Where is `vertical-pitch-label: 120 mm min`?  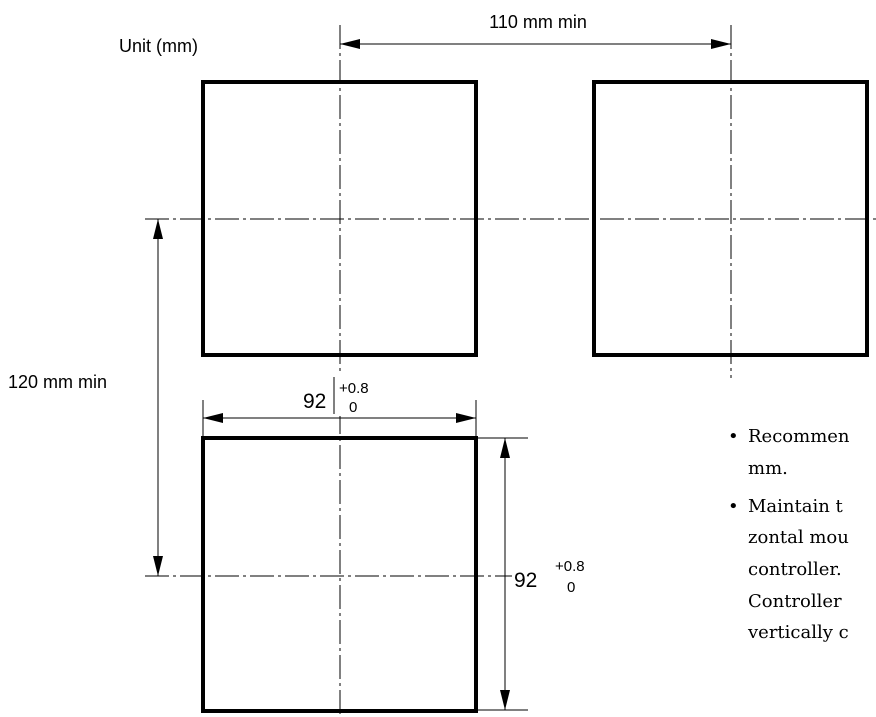
vertical-pitch-label: 120 mm min is located at coordinates (57, 382).